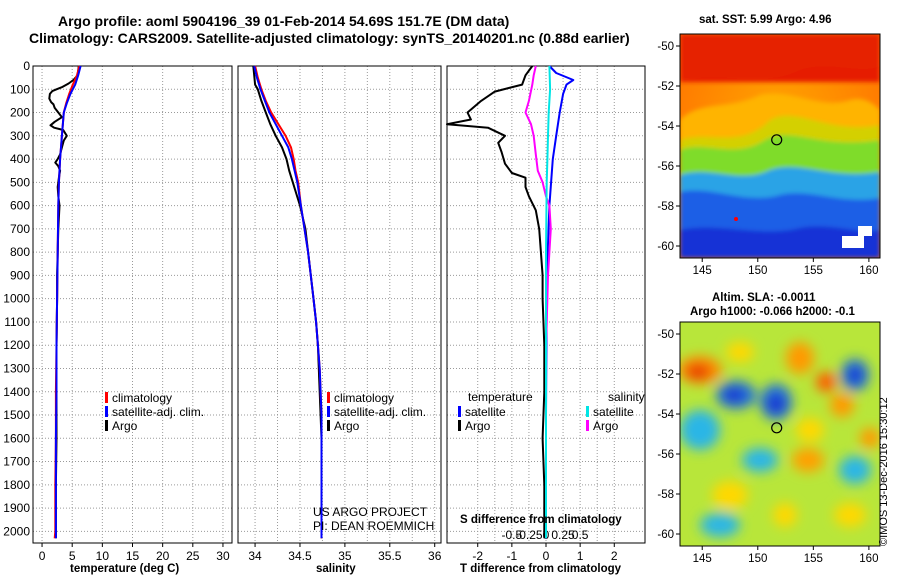 The image size is (900, 580). Describe the element at coordinates (20, 182) in the screenshot. I see `depth-tick-label: 500` at that location.